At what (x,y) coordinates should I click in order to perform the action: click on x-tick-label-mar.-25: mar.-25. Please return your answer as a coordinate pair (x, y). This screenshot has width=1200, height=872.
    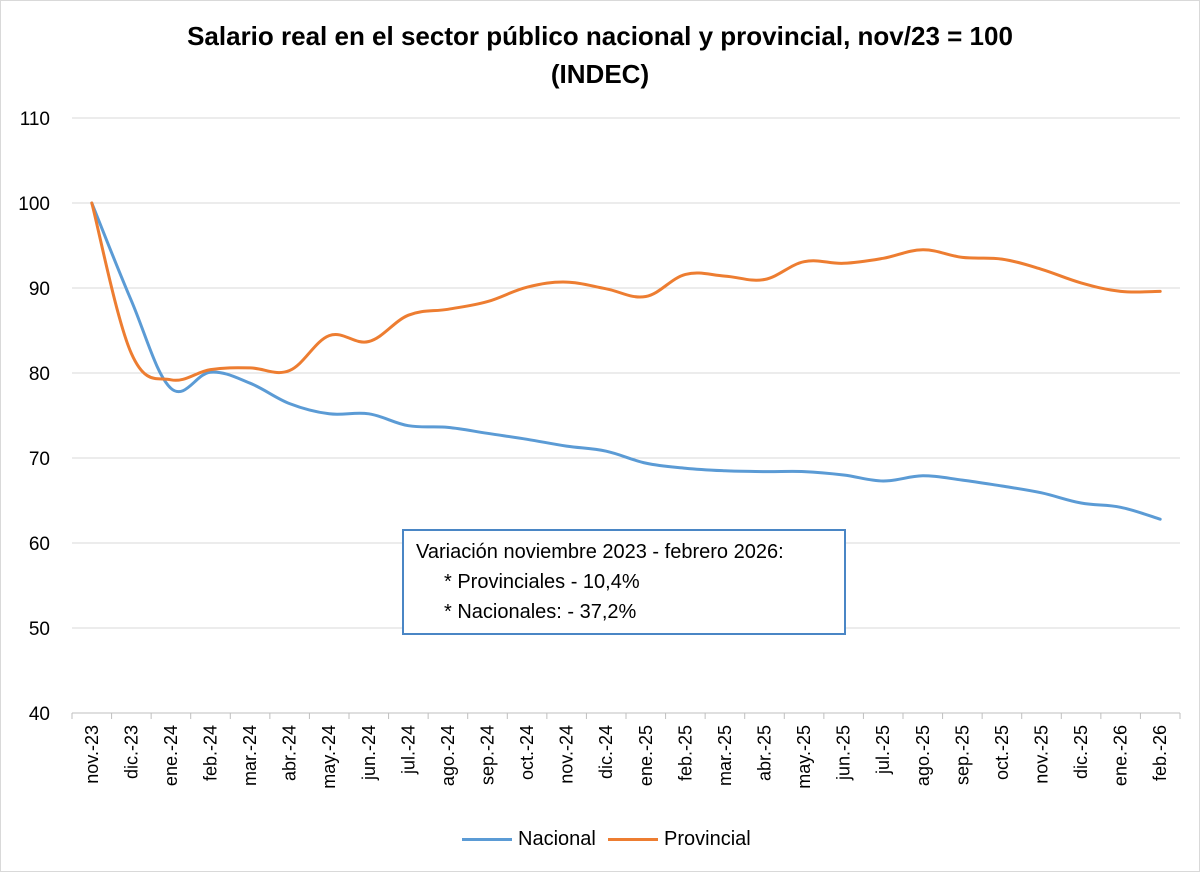
    Looking at the image, I should click on (725, 755).